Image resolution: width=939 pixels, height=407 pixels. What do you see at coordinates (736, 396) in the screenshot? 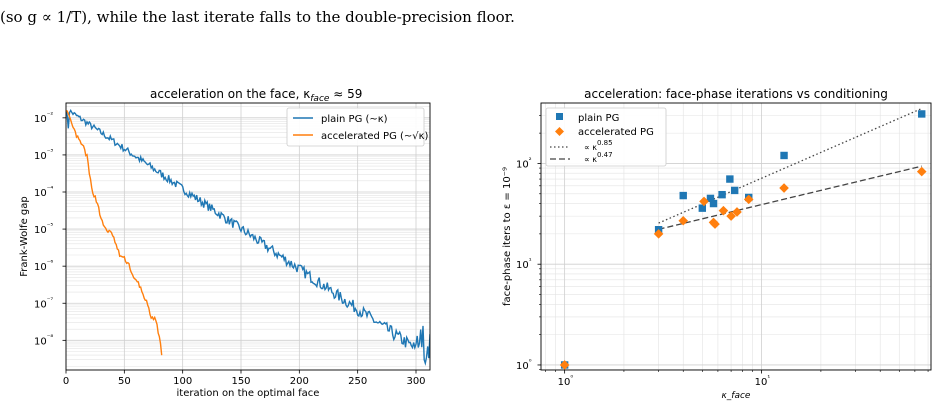
I see `x-axis-label: κ_face` at bounding box center [736, 396].